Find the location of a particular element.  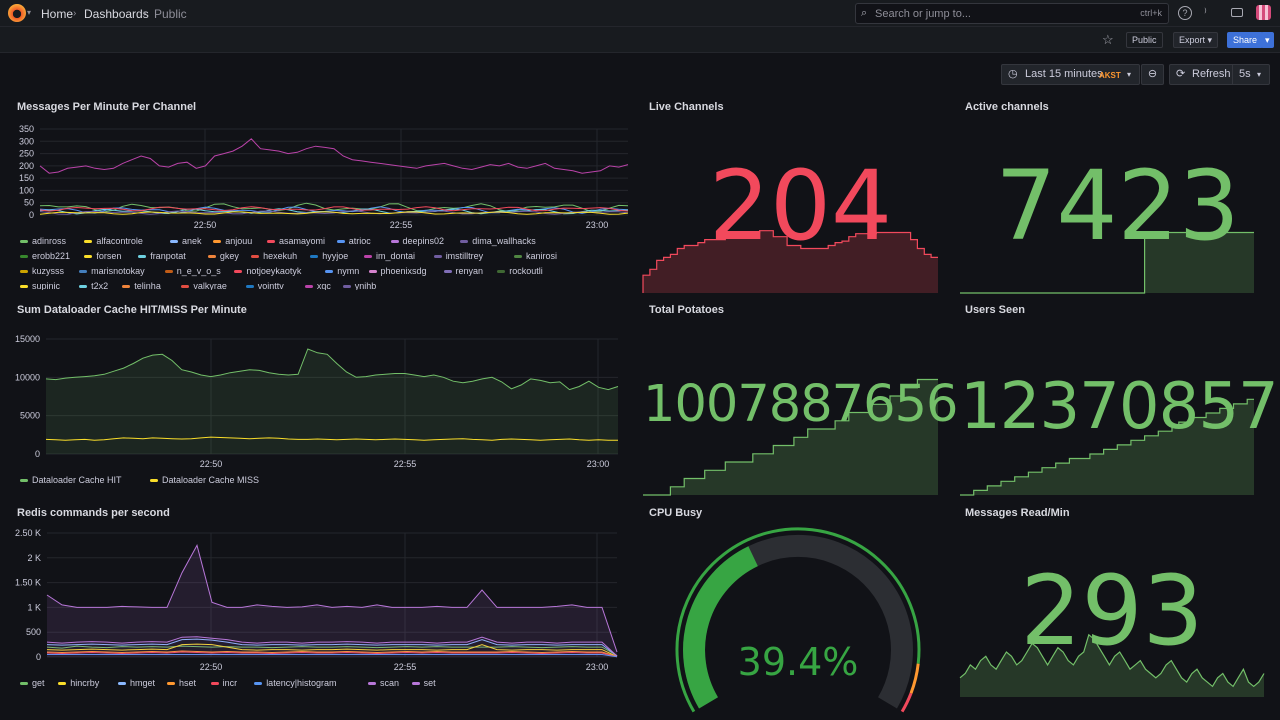

legend-item: get is located at coordinates (32, 683).